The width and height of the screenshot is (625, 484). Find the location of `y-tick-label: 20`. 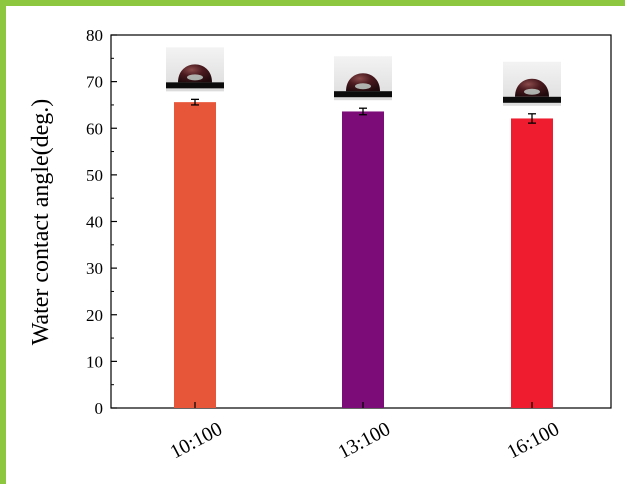

y-tick-label: 20 is located at coordinates (94, 315).